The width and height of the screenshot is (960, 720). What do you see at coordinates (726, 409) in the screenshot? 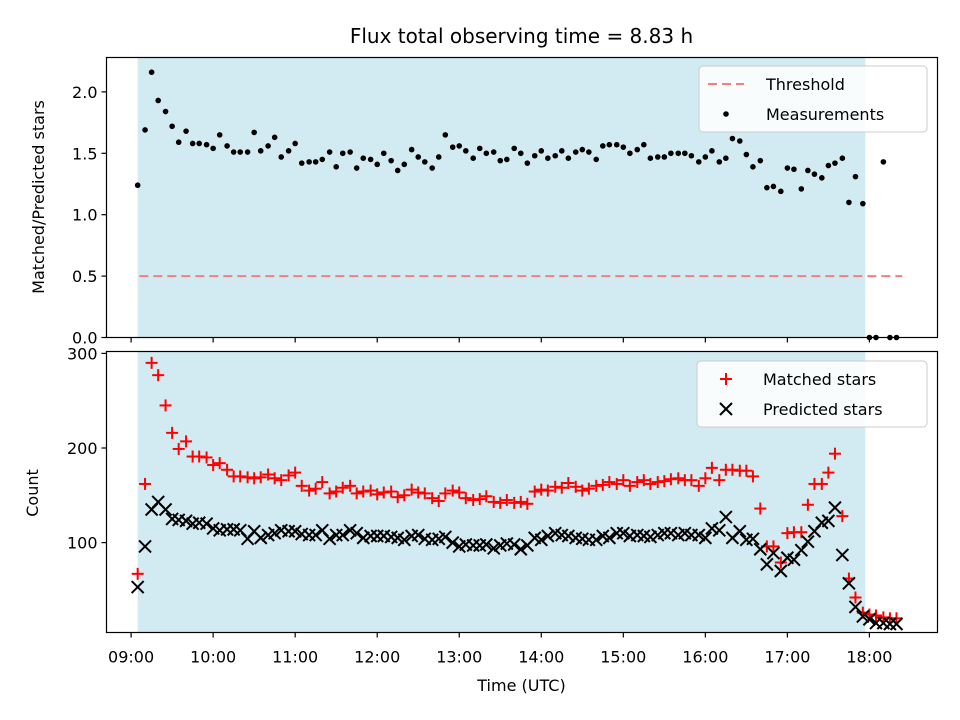
I see `predicted-legend-swatch` at bounding box center [726, 409].